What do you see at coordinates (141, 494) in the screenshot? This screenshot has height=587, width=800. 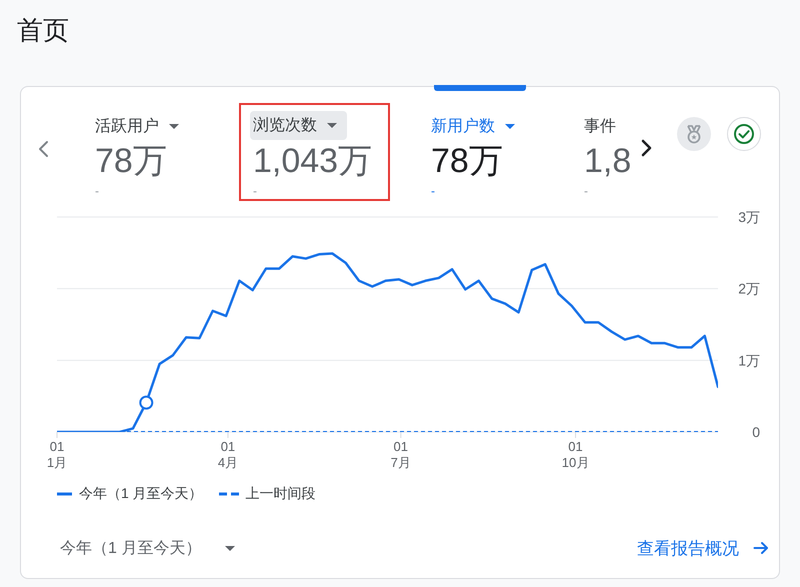 I see `legend-label: 今年（1 月至今天）` at bounding box center [141, 494].